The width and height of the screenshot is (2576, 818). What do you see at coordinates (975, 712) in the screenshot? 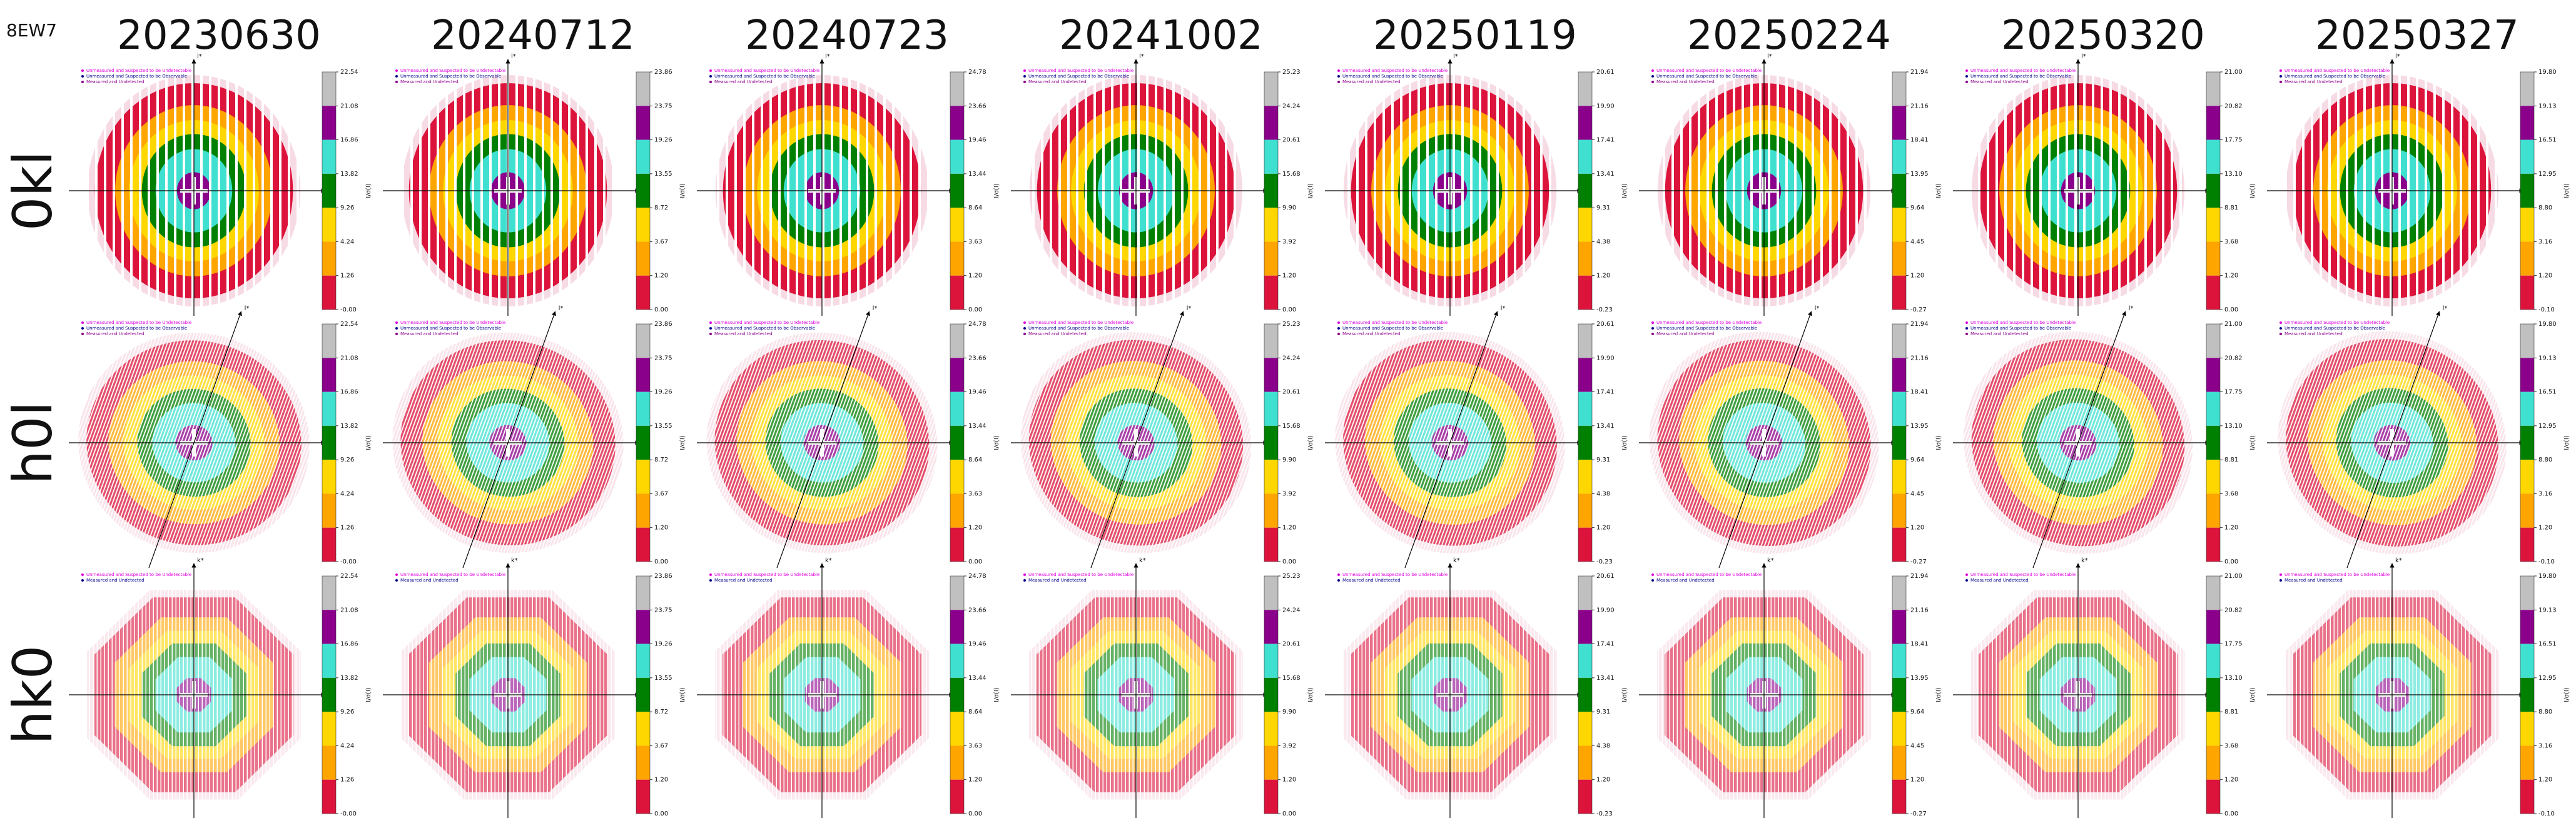
I see `colorbar-tick-label: 8.64` at bounding box center [975, 712].